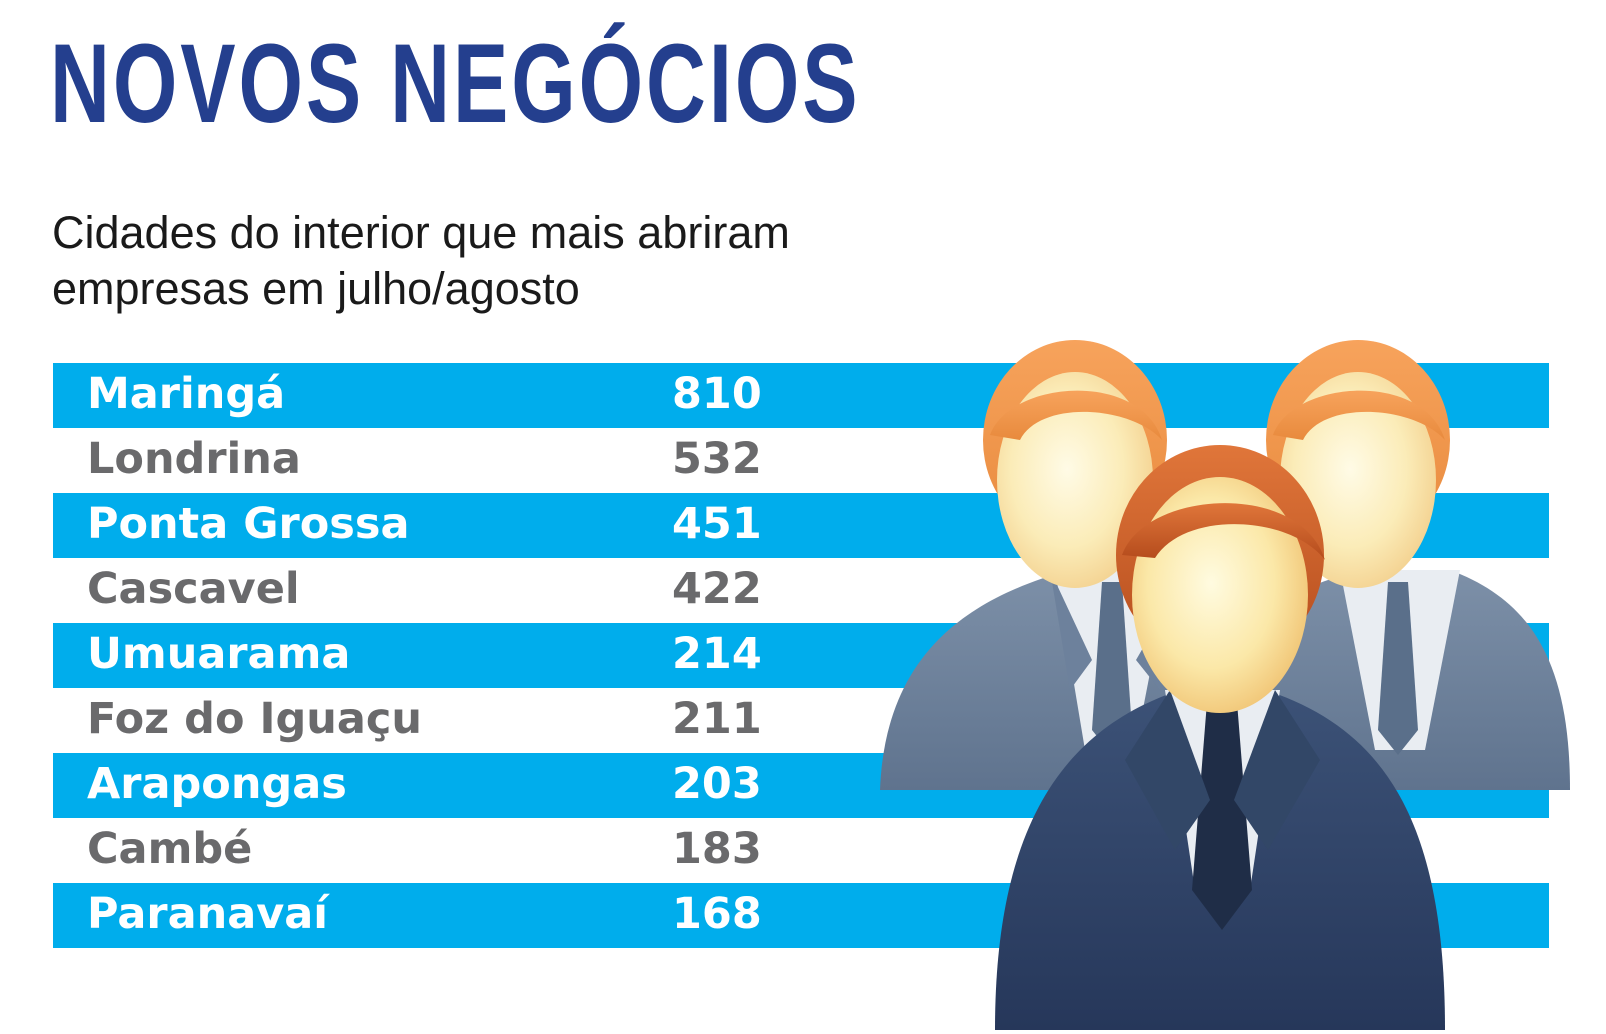  I want to click on new-companies-count: 422, so click(717, 589).